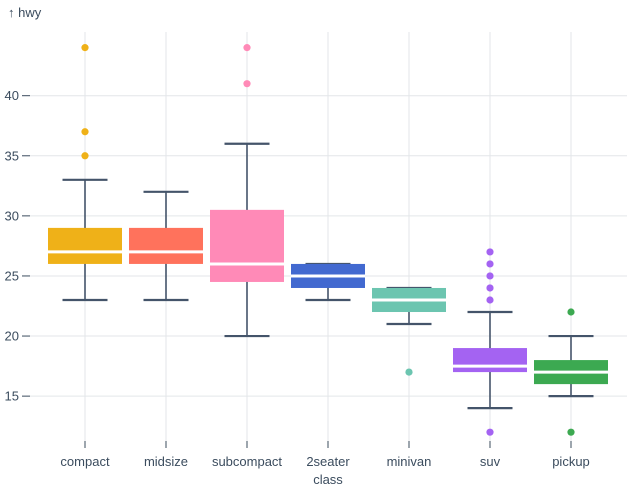 This screenshot has height=503, width=640. What do you see at coordinates (328, 479) in the screenshot?
I see `x-axis-title: class` at bounding box center [328, 479].